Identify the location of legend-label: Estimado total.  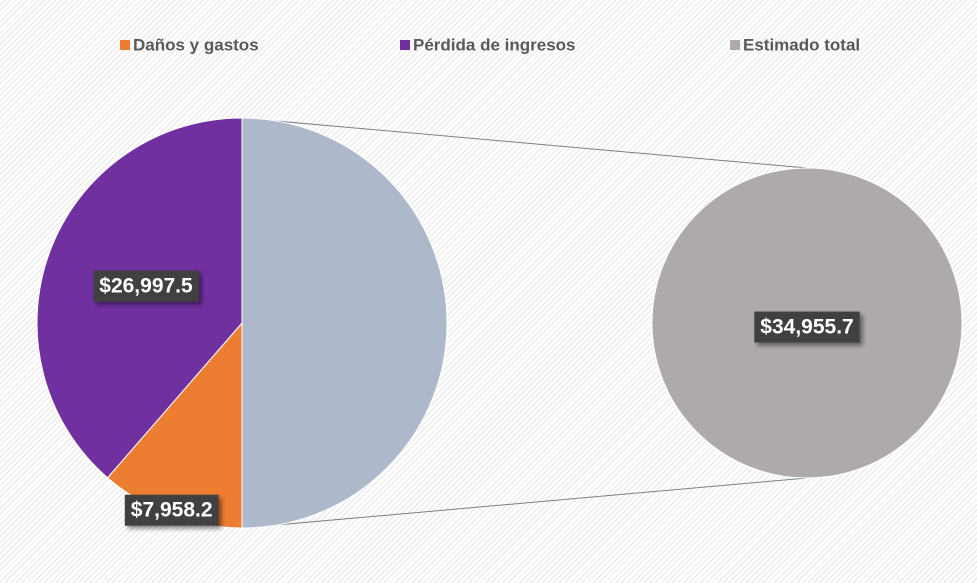
(801, 44).